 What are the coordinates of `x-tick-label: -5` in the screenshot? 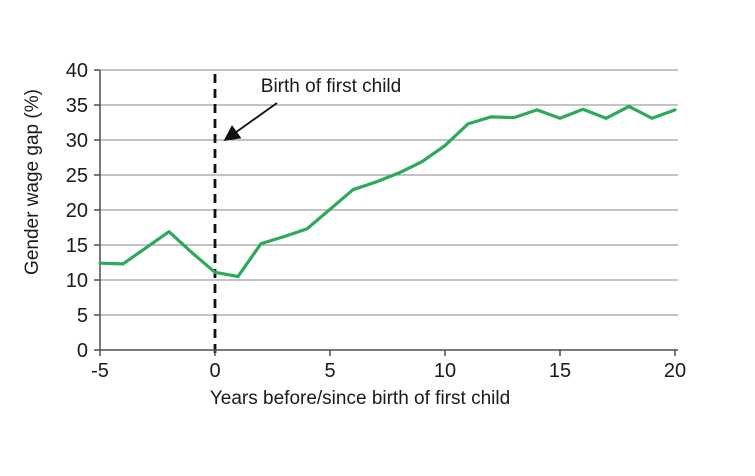 It's located at (100, 371).